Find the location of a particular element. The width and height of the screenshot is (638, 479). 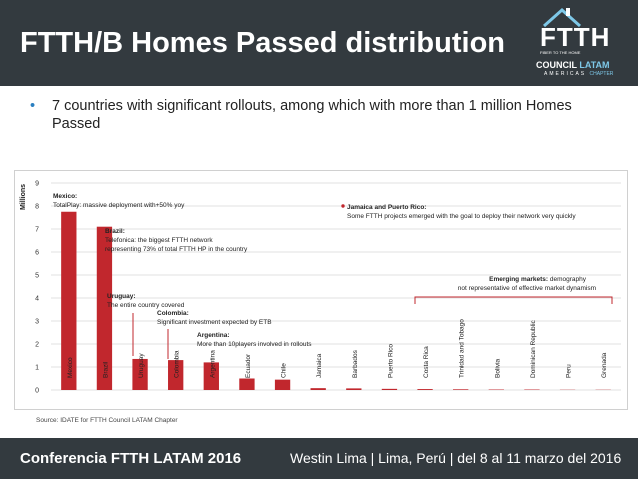

annotation-title-rest: demography is located at coordinates (567, 279).